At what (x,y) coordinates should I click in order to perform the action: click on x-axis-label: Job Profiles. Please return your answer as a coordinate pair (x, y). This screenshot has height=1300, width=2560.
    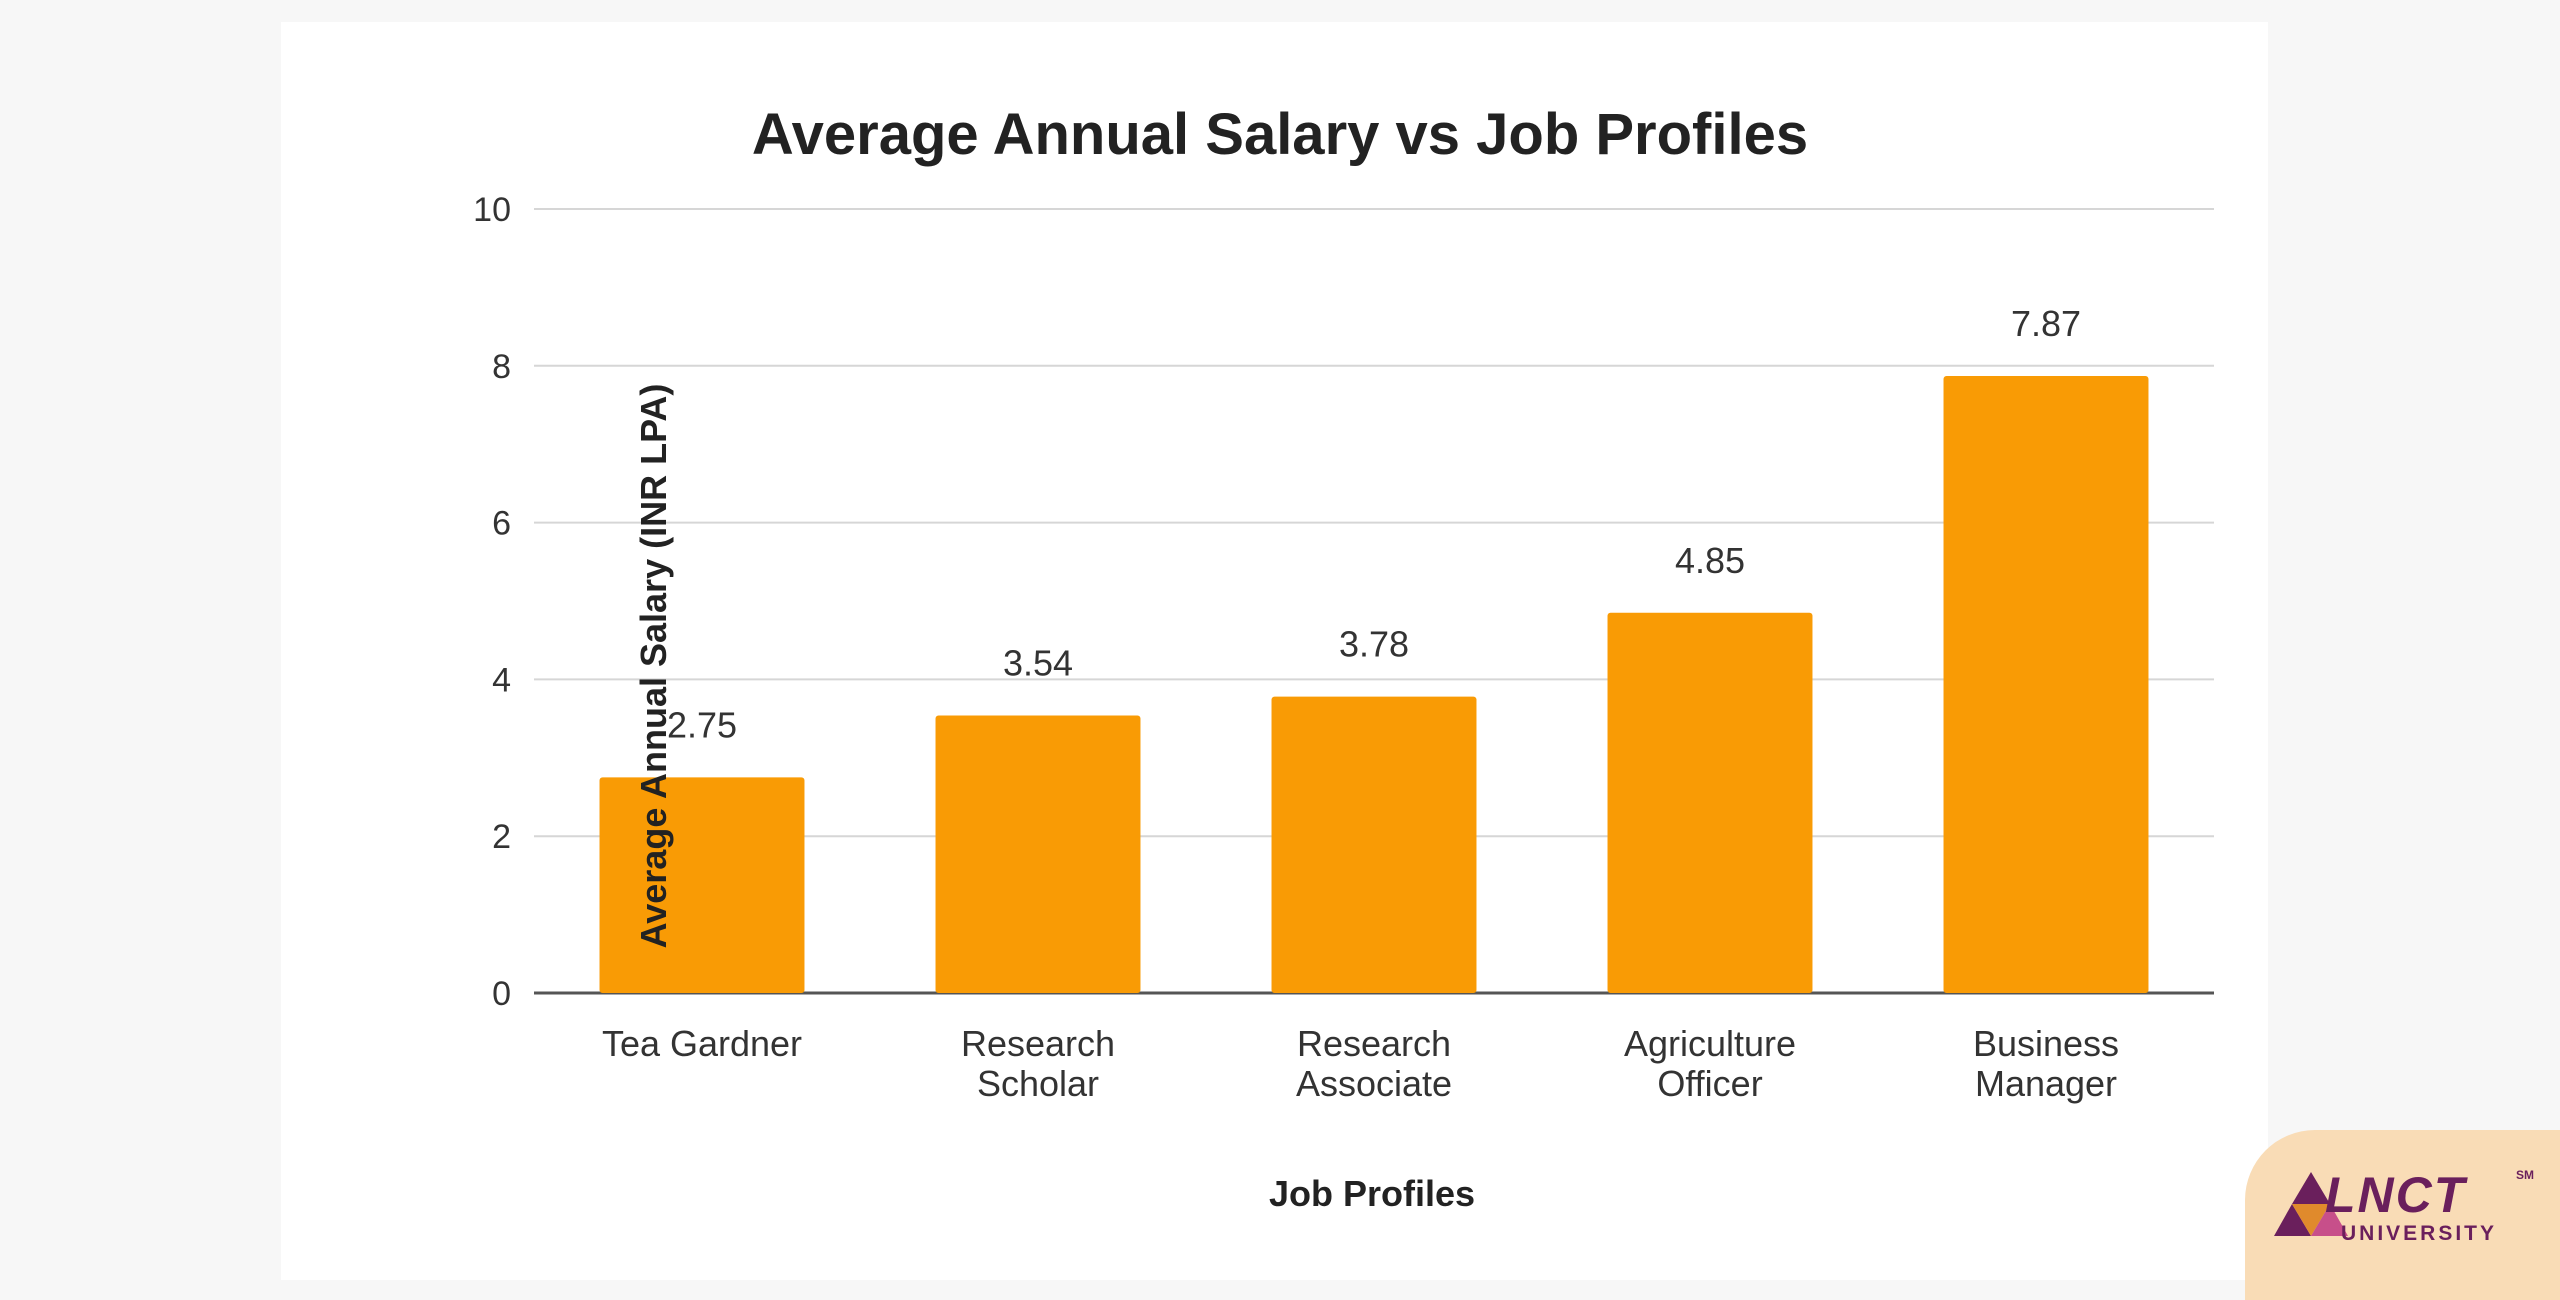
    Looking at the image, I should click on (1372, 1193).